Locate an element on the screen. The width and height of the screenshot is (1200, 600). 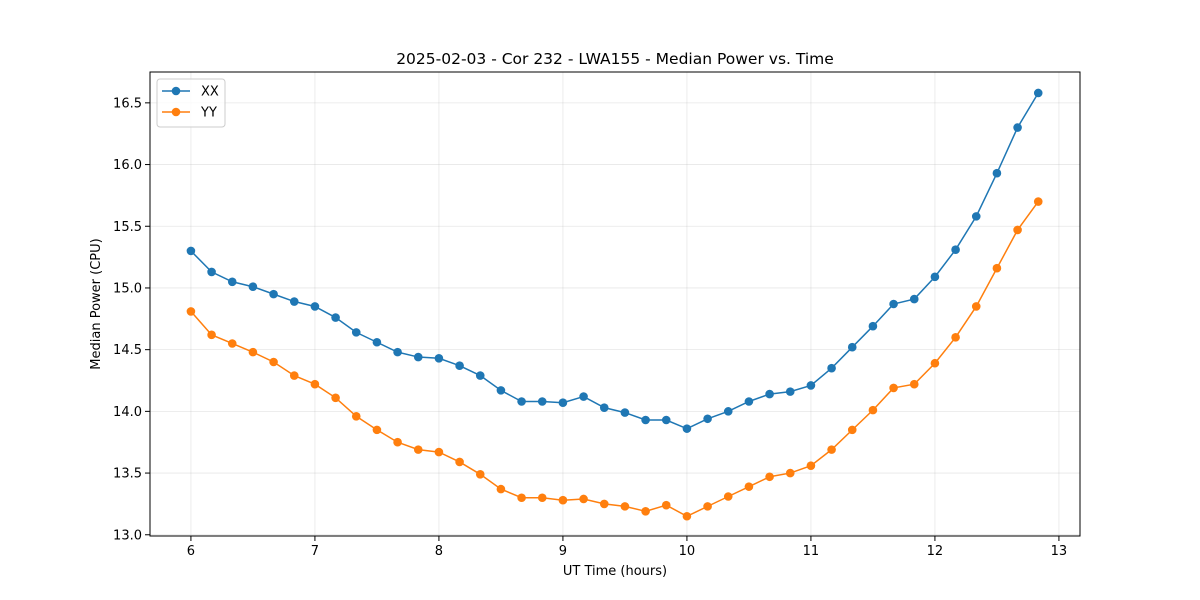
x-tick-label: 13 is located at coordinates (1059, 551).